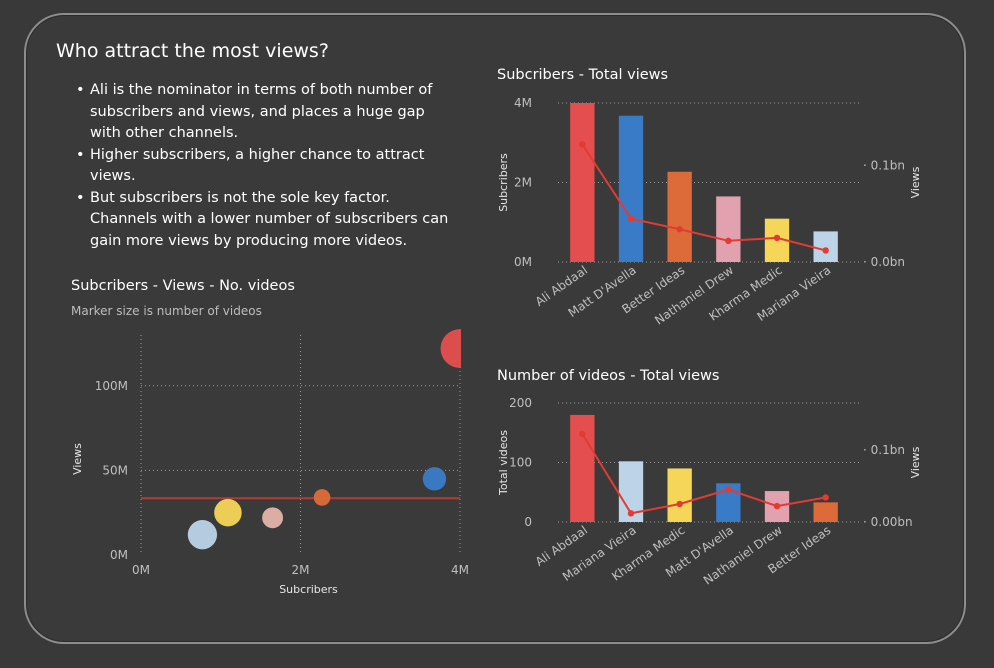 The image size is (994, 668). I want to click on scatter-y-axis-title: Views, so click(77, 459).